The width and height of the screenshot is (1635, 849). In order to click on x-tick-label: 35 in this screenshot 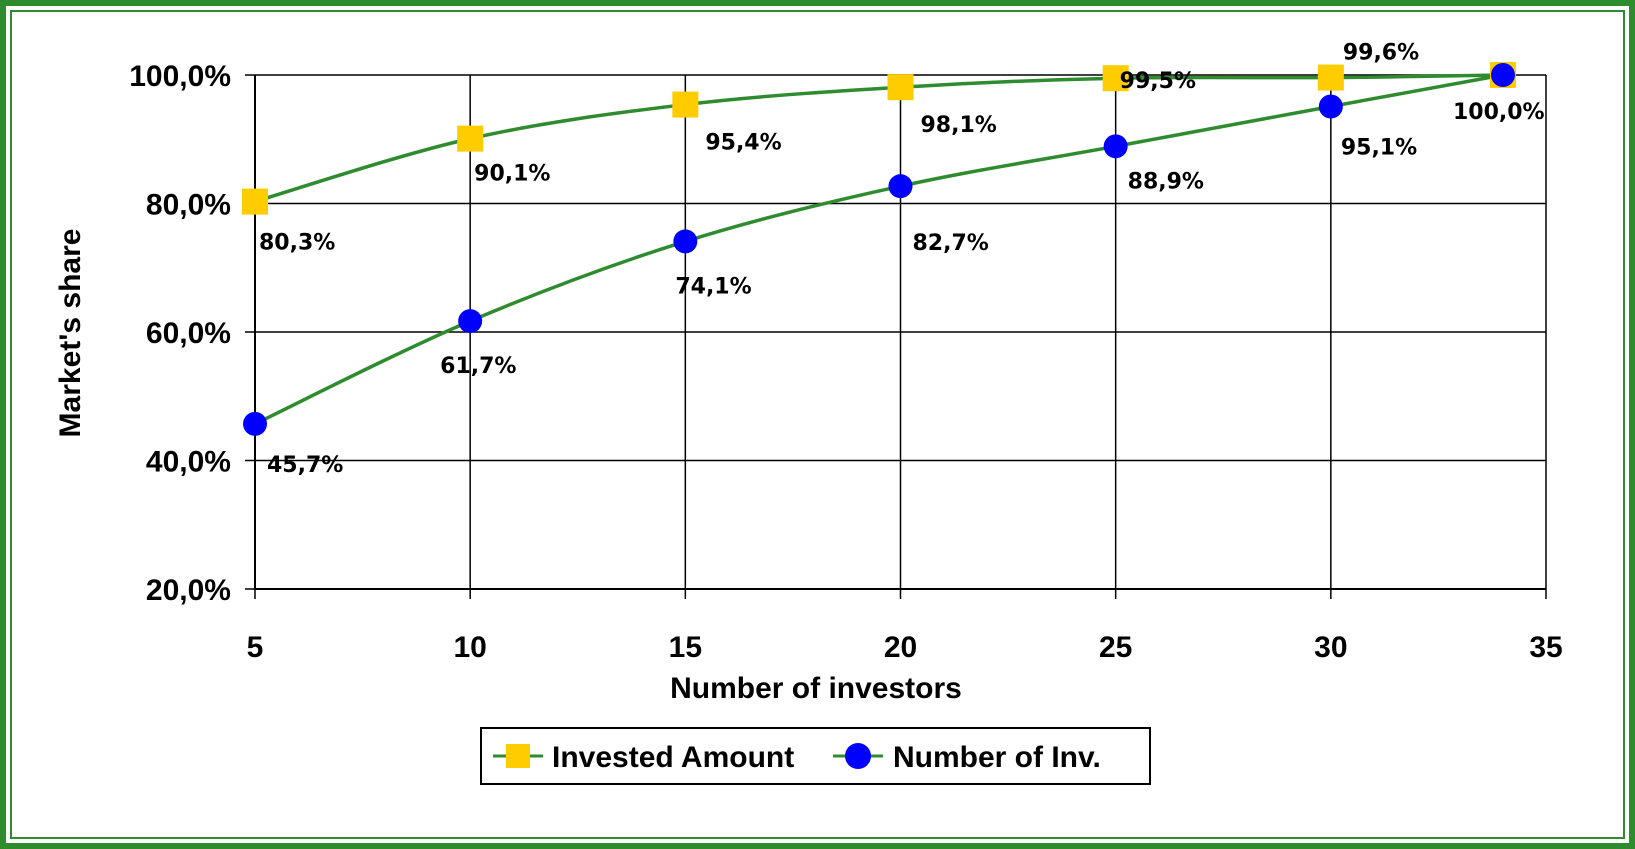, I will do `click(1545, 647)`.